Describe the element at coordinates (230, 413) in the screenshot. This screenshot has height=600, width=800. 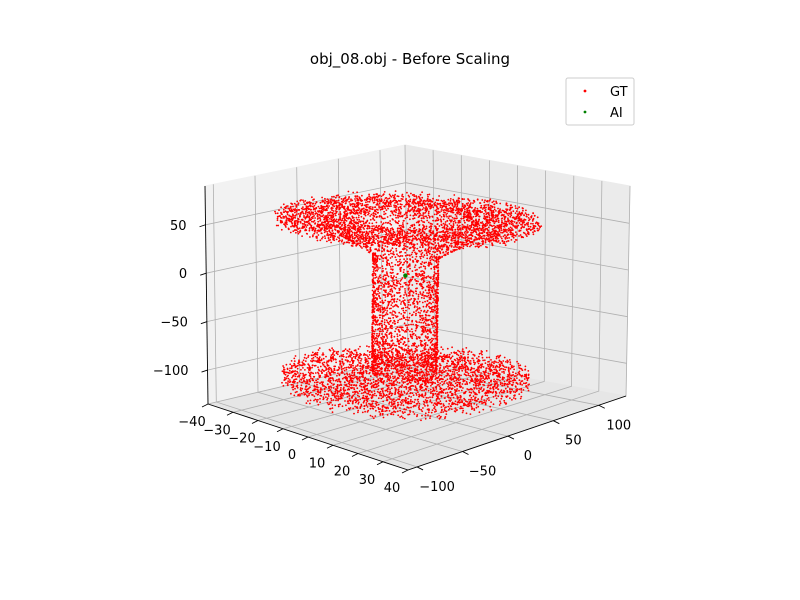
I see `x-tick-mark` at that location.